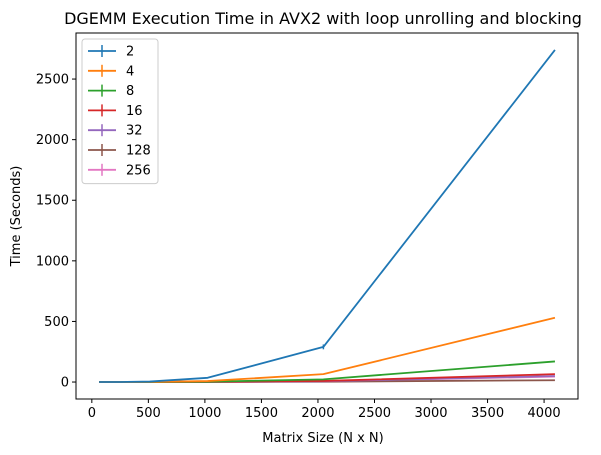  Describe the element at coordinates (134, 111) in the screenshot. I see `legend-label-16: 16` at that location.